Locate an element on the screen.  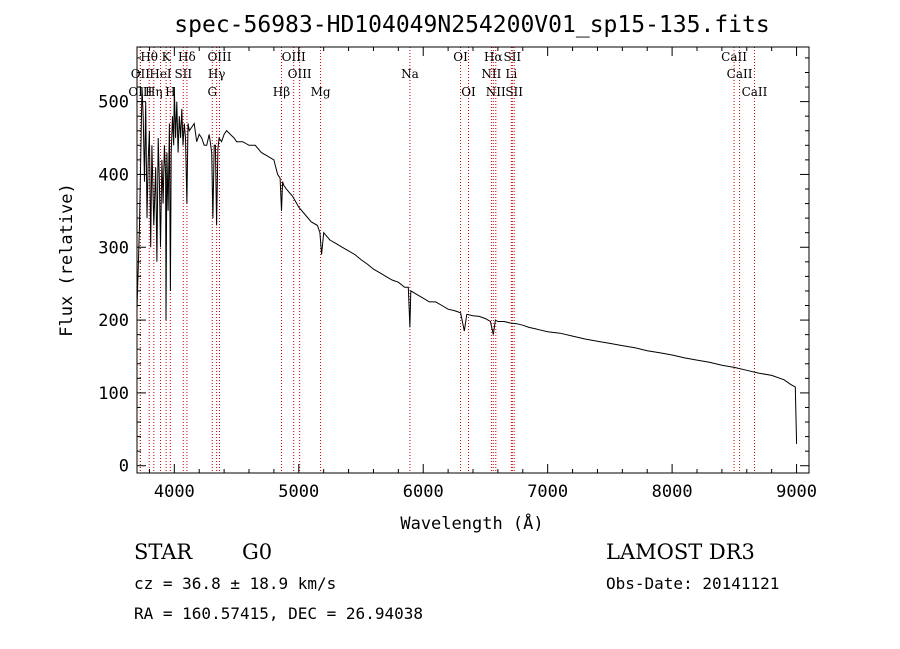
line-label-13: OIII is located at coordinates (300, 74).